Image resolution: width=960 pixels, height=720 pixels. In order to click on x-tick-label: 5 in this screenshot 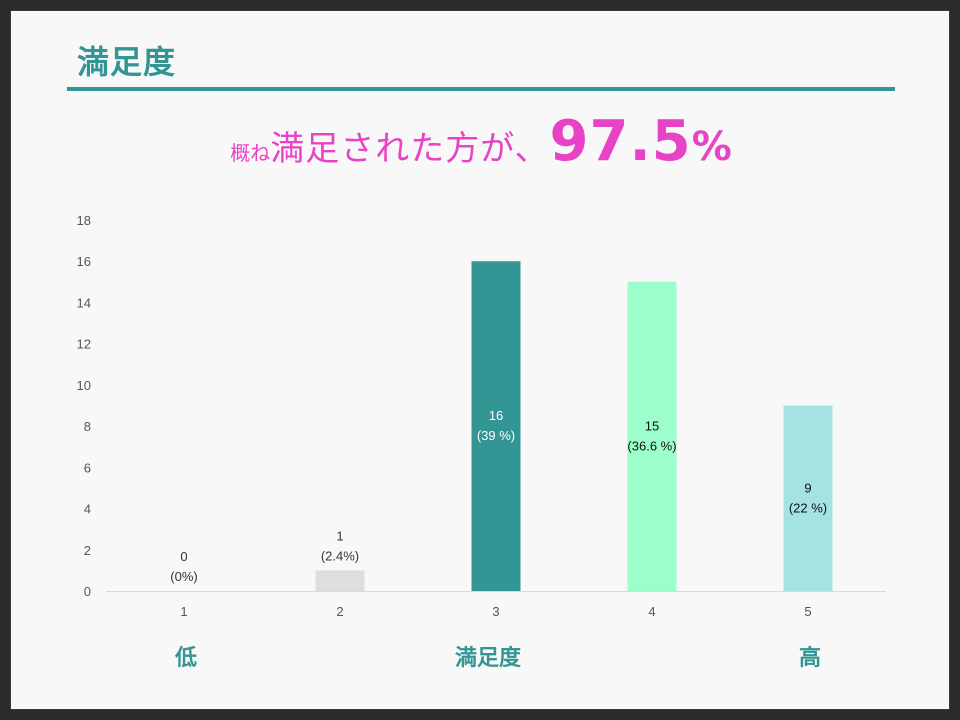, I will do `click(807, 611)`.